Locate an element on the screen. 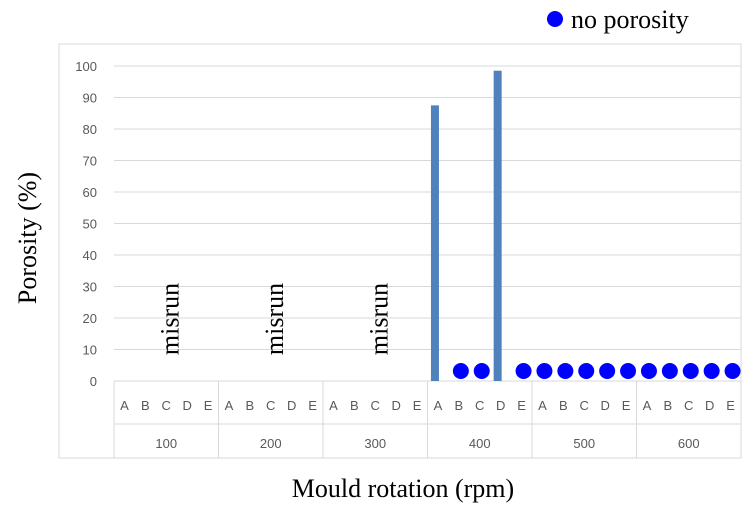  y-tick-label: 40 is located at coordinates (90, 255).